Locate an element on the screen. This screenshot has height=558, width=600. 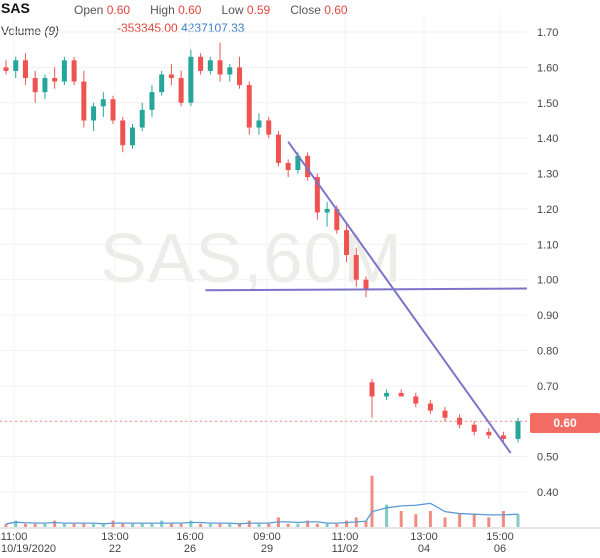
x-date-label: 06 is located at coordinates (500, 549).